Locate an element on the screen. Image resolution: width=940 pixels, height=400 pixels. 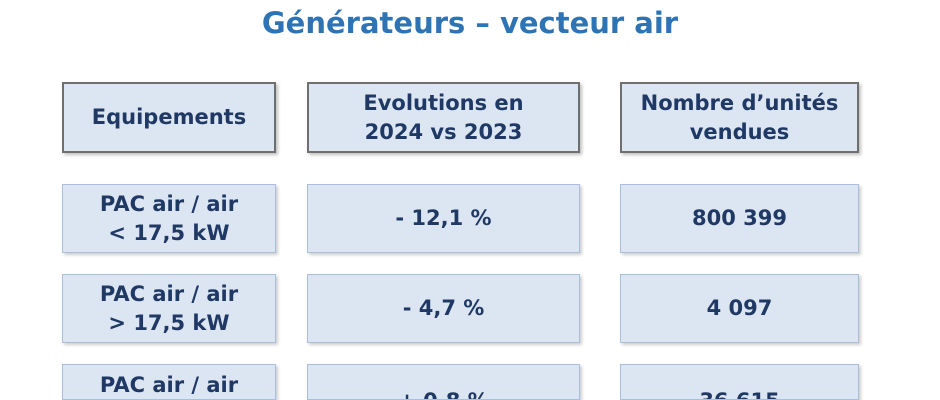
cell-text: - 12,1 % is located at coordinates (443, 218).